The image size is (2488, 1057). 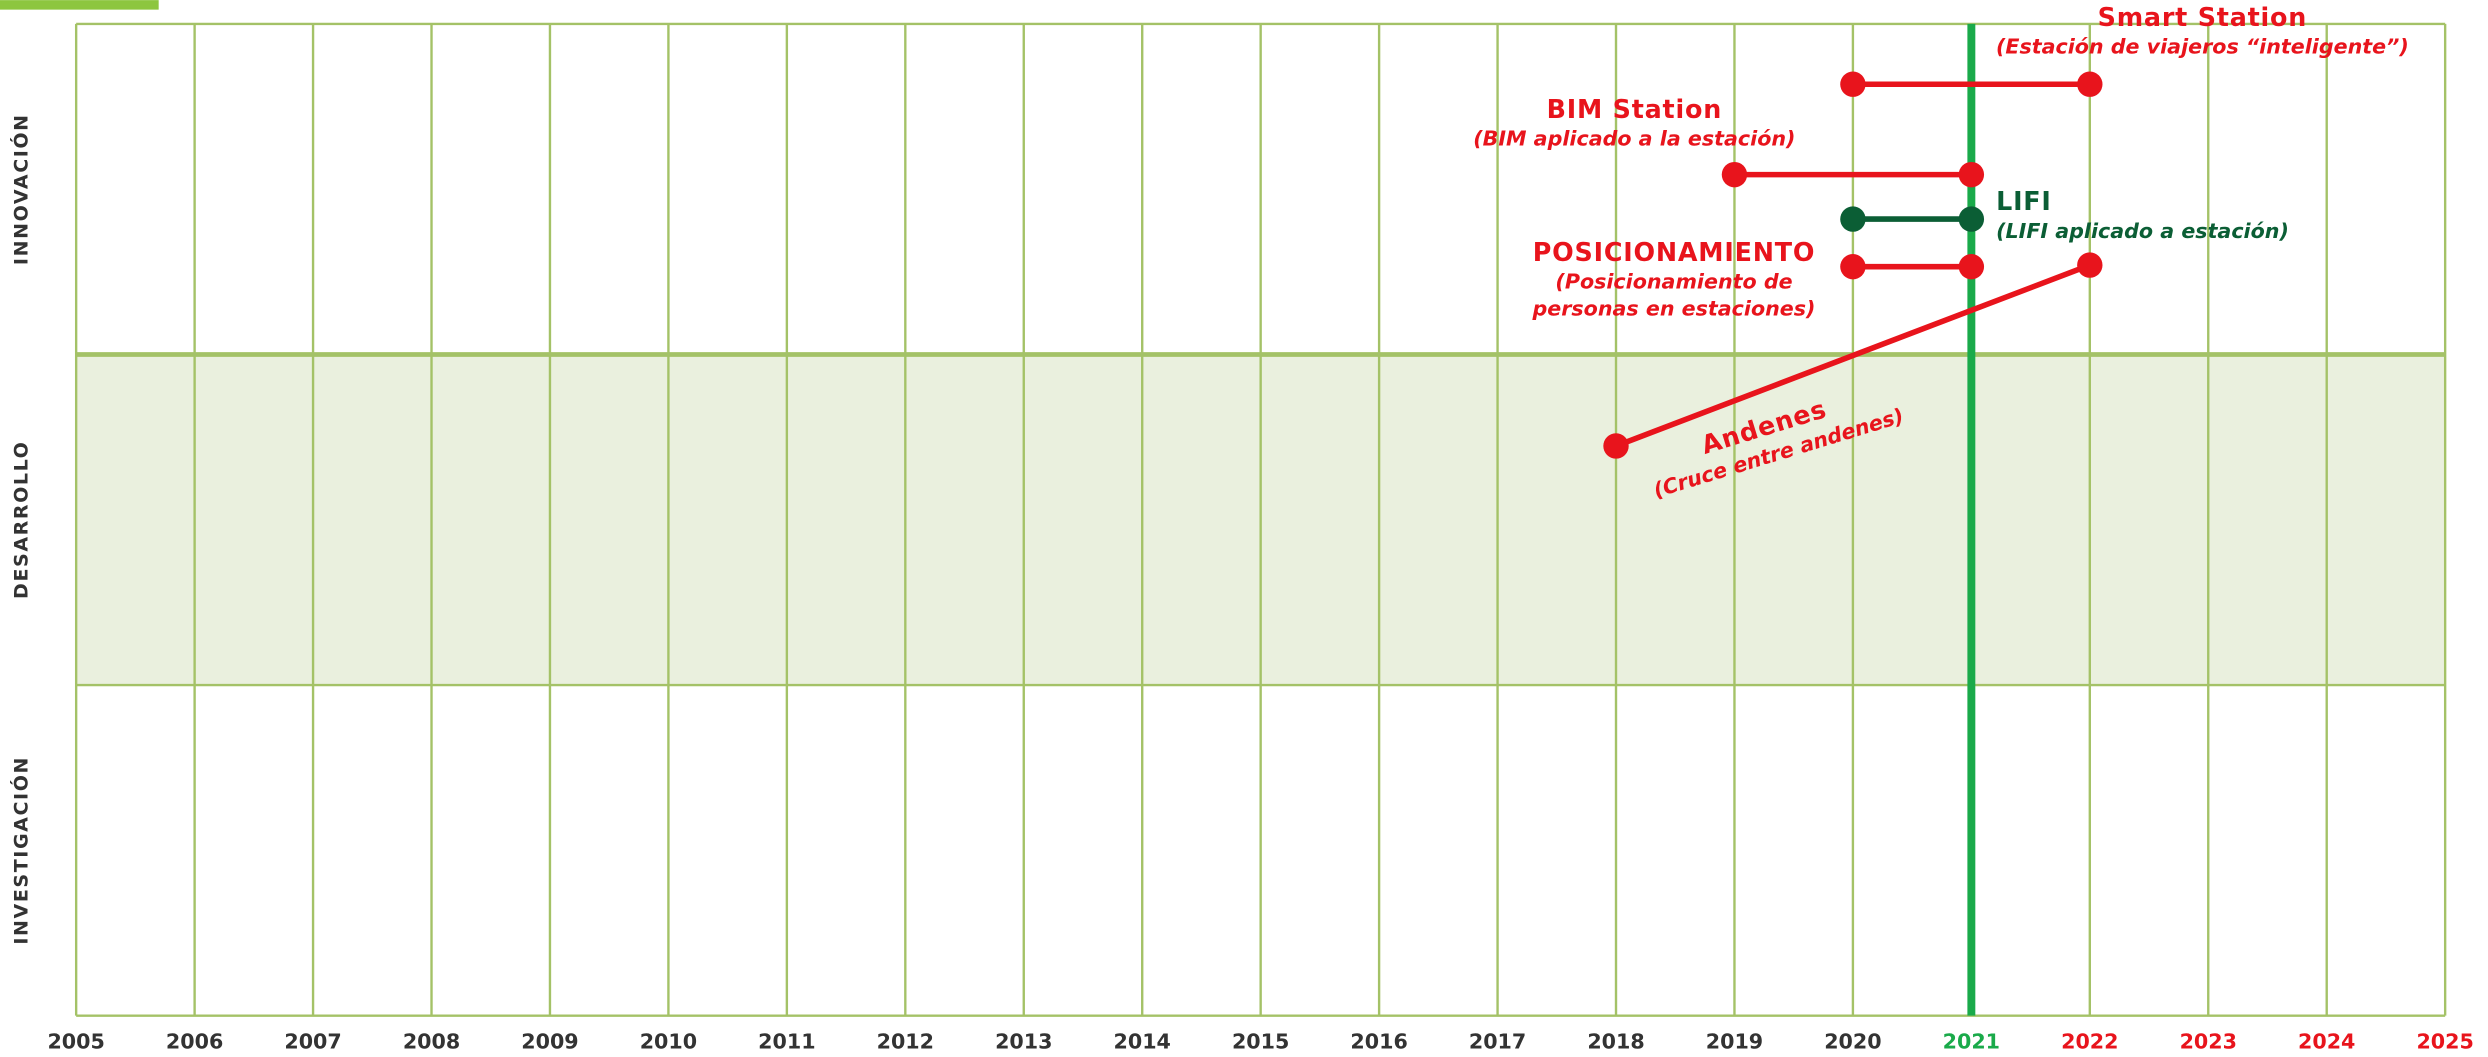 What do you see at coordinates (2024, 201) in the screenshot?
I see `item-name: LIFI` at bounding box center [2024, 201].